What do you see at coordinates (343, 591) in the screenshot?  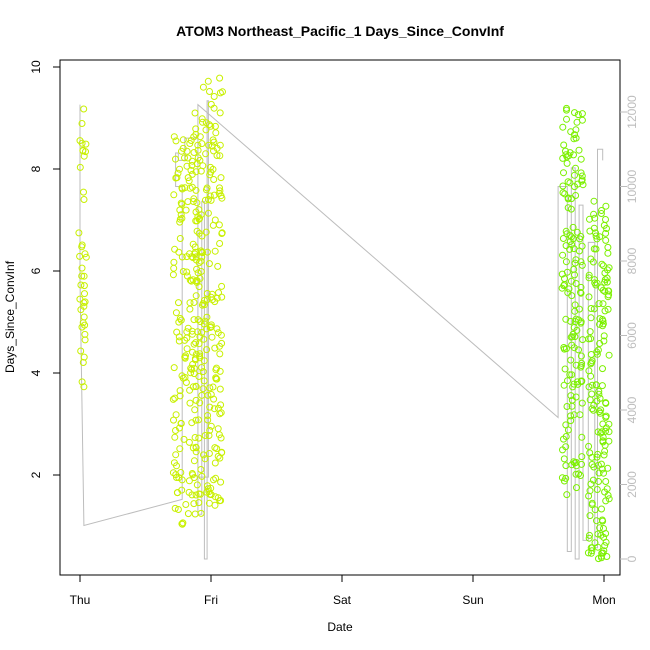 I see `bottom-axis: Thu Fri Sat Sun Mon` at bounding box center [343, 591].